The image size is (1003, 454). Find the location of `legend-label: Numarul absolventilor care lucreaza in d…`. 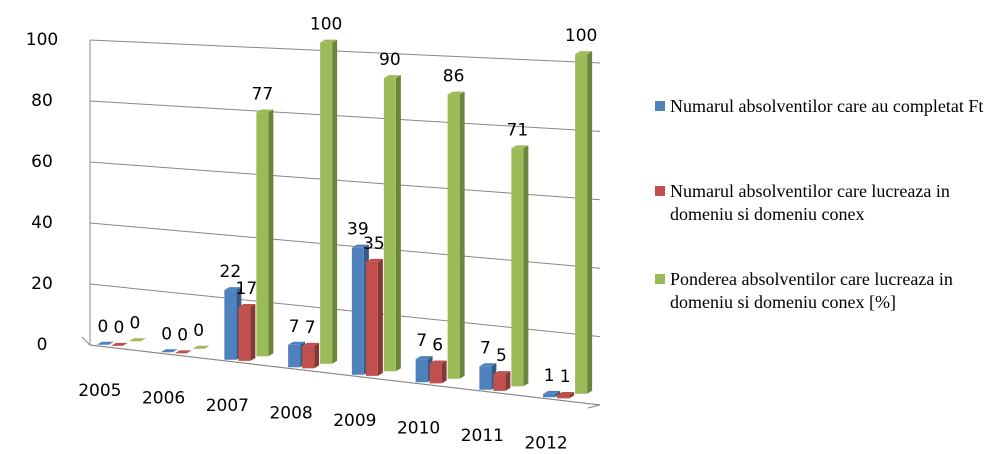

legend-label: Numarul absolventilor care lucreaza in d… is located at coordinates (810, 202).